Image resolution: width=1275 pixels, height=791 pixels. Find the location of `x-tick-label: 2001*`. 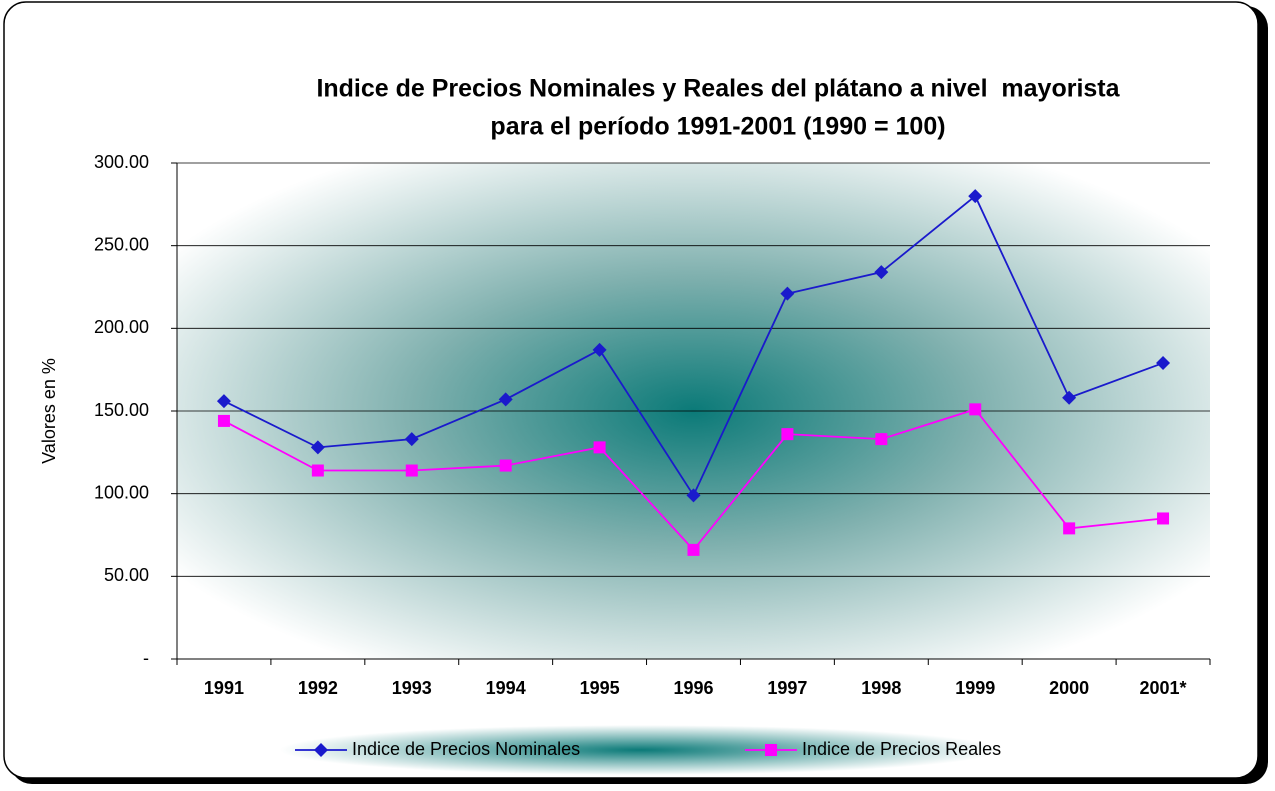

x-tick-label: 2001* is located at coordinates (1163, 688).